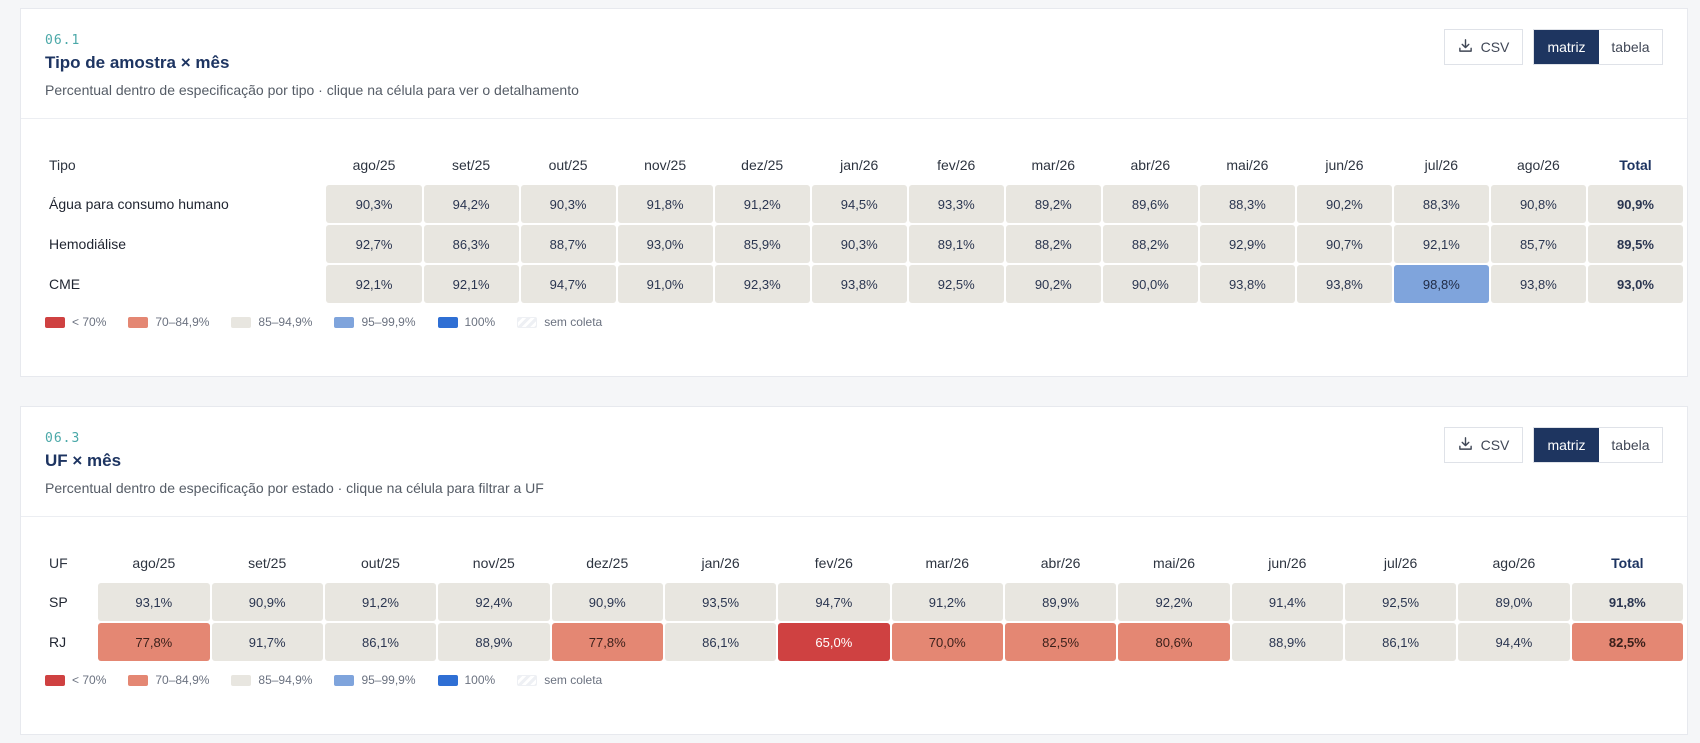 The image size is (1700, 743). I want to click on legend-swatch-none, so click(527, 680).